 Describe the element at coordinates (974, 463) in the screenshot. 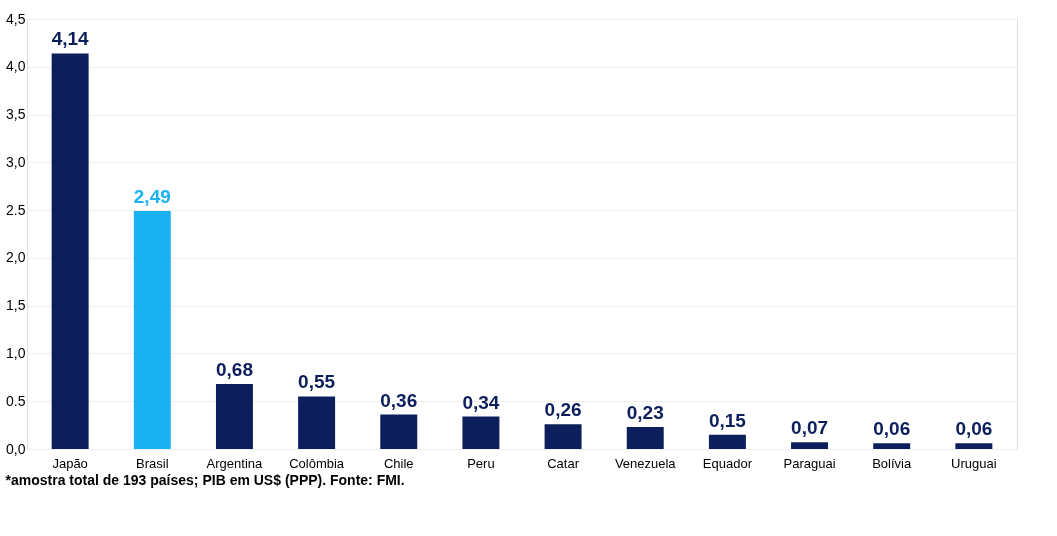

I see `x-tick-label: Uruguai` at that location.